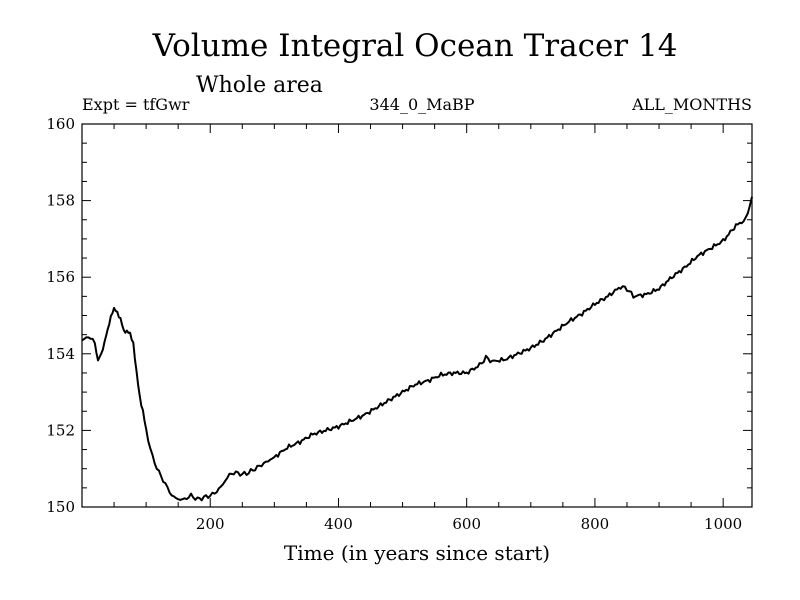 This screenshot has width=800, height=600. Describe the element at coordinates (136, 104) in the screenshot. I see `experiment-label: Expt = tfGwr` at that location.